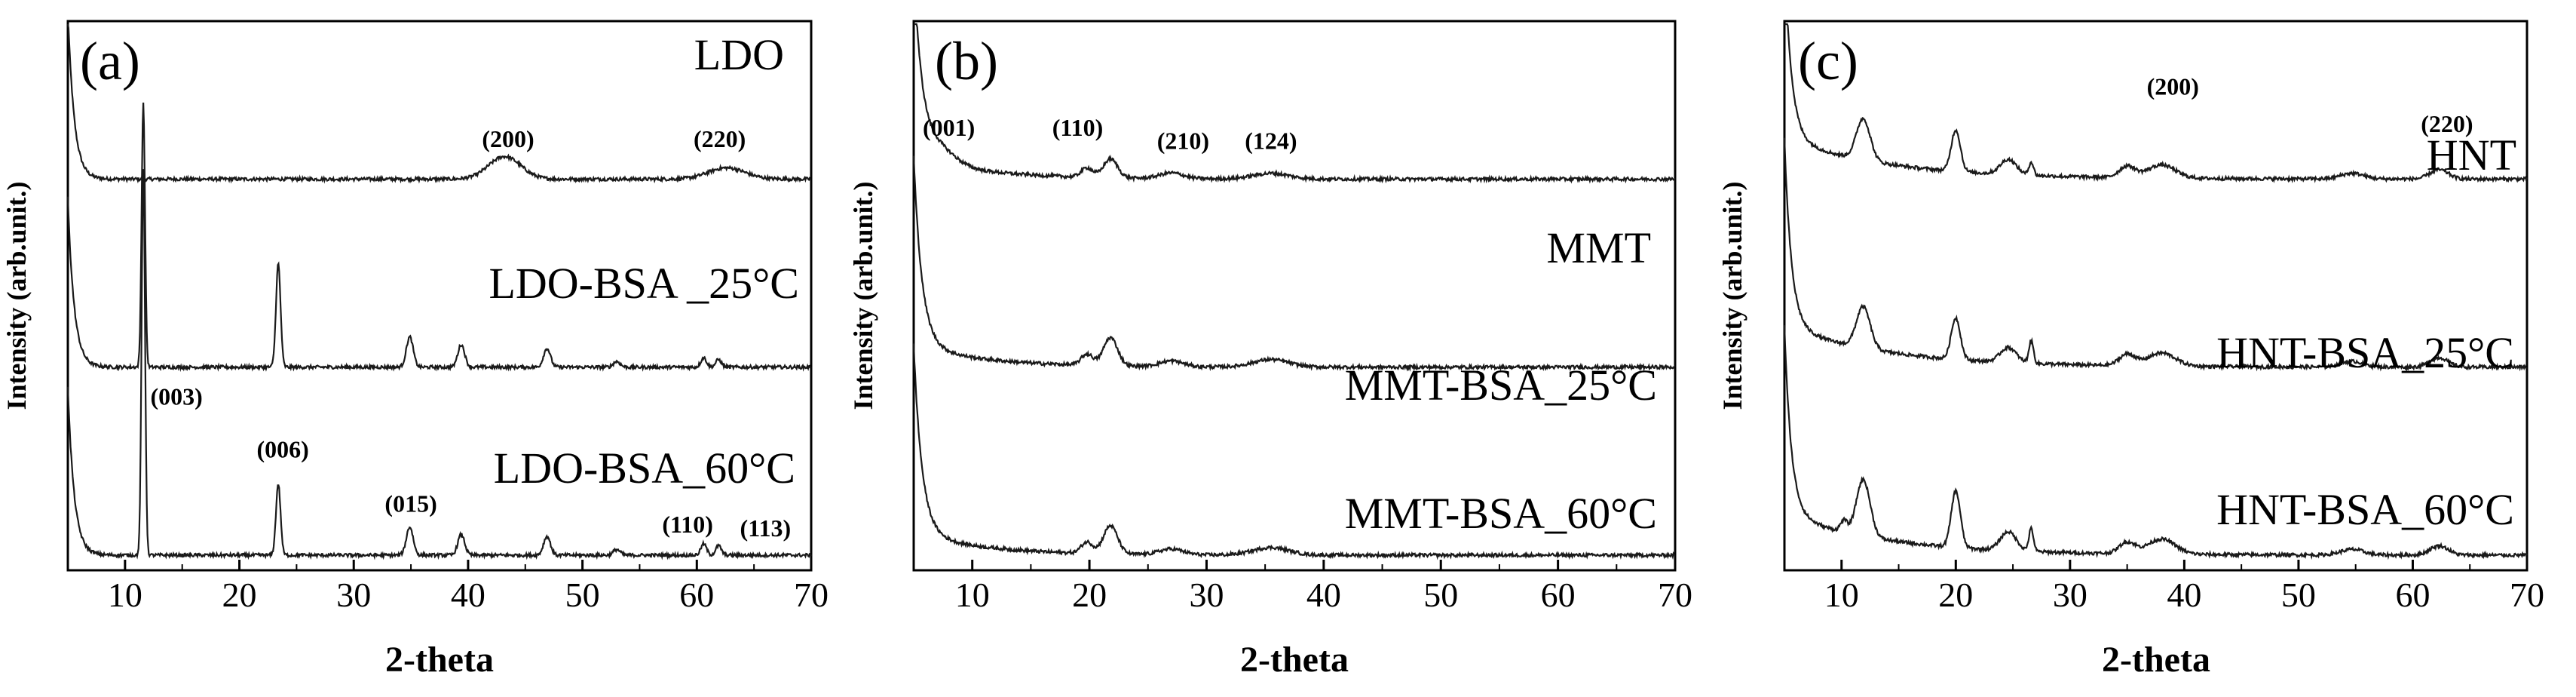  What do you see at coordinates (2471, 155) in the screenshot?
I see `series-label: HNT` at bounding box center [2471, 155].